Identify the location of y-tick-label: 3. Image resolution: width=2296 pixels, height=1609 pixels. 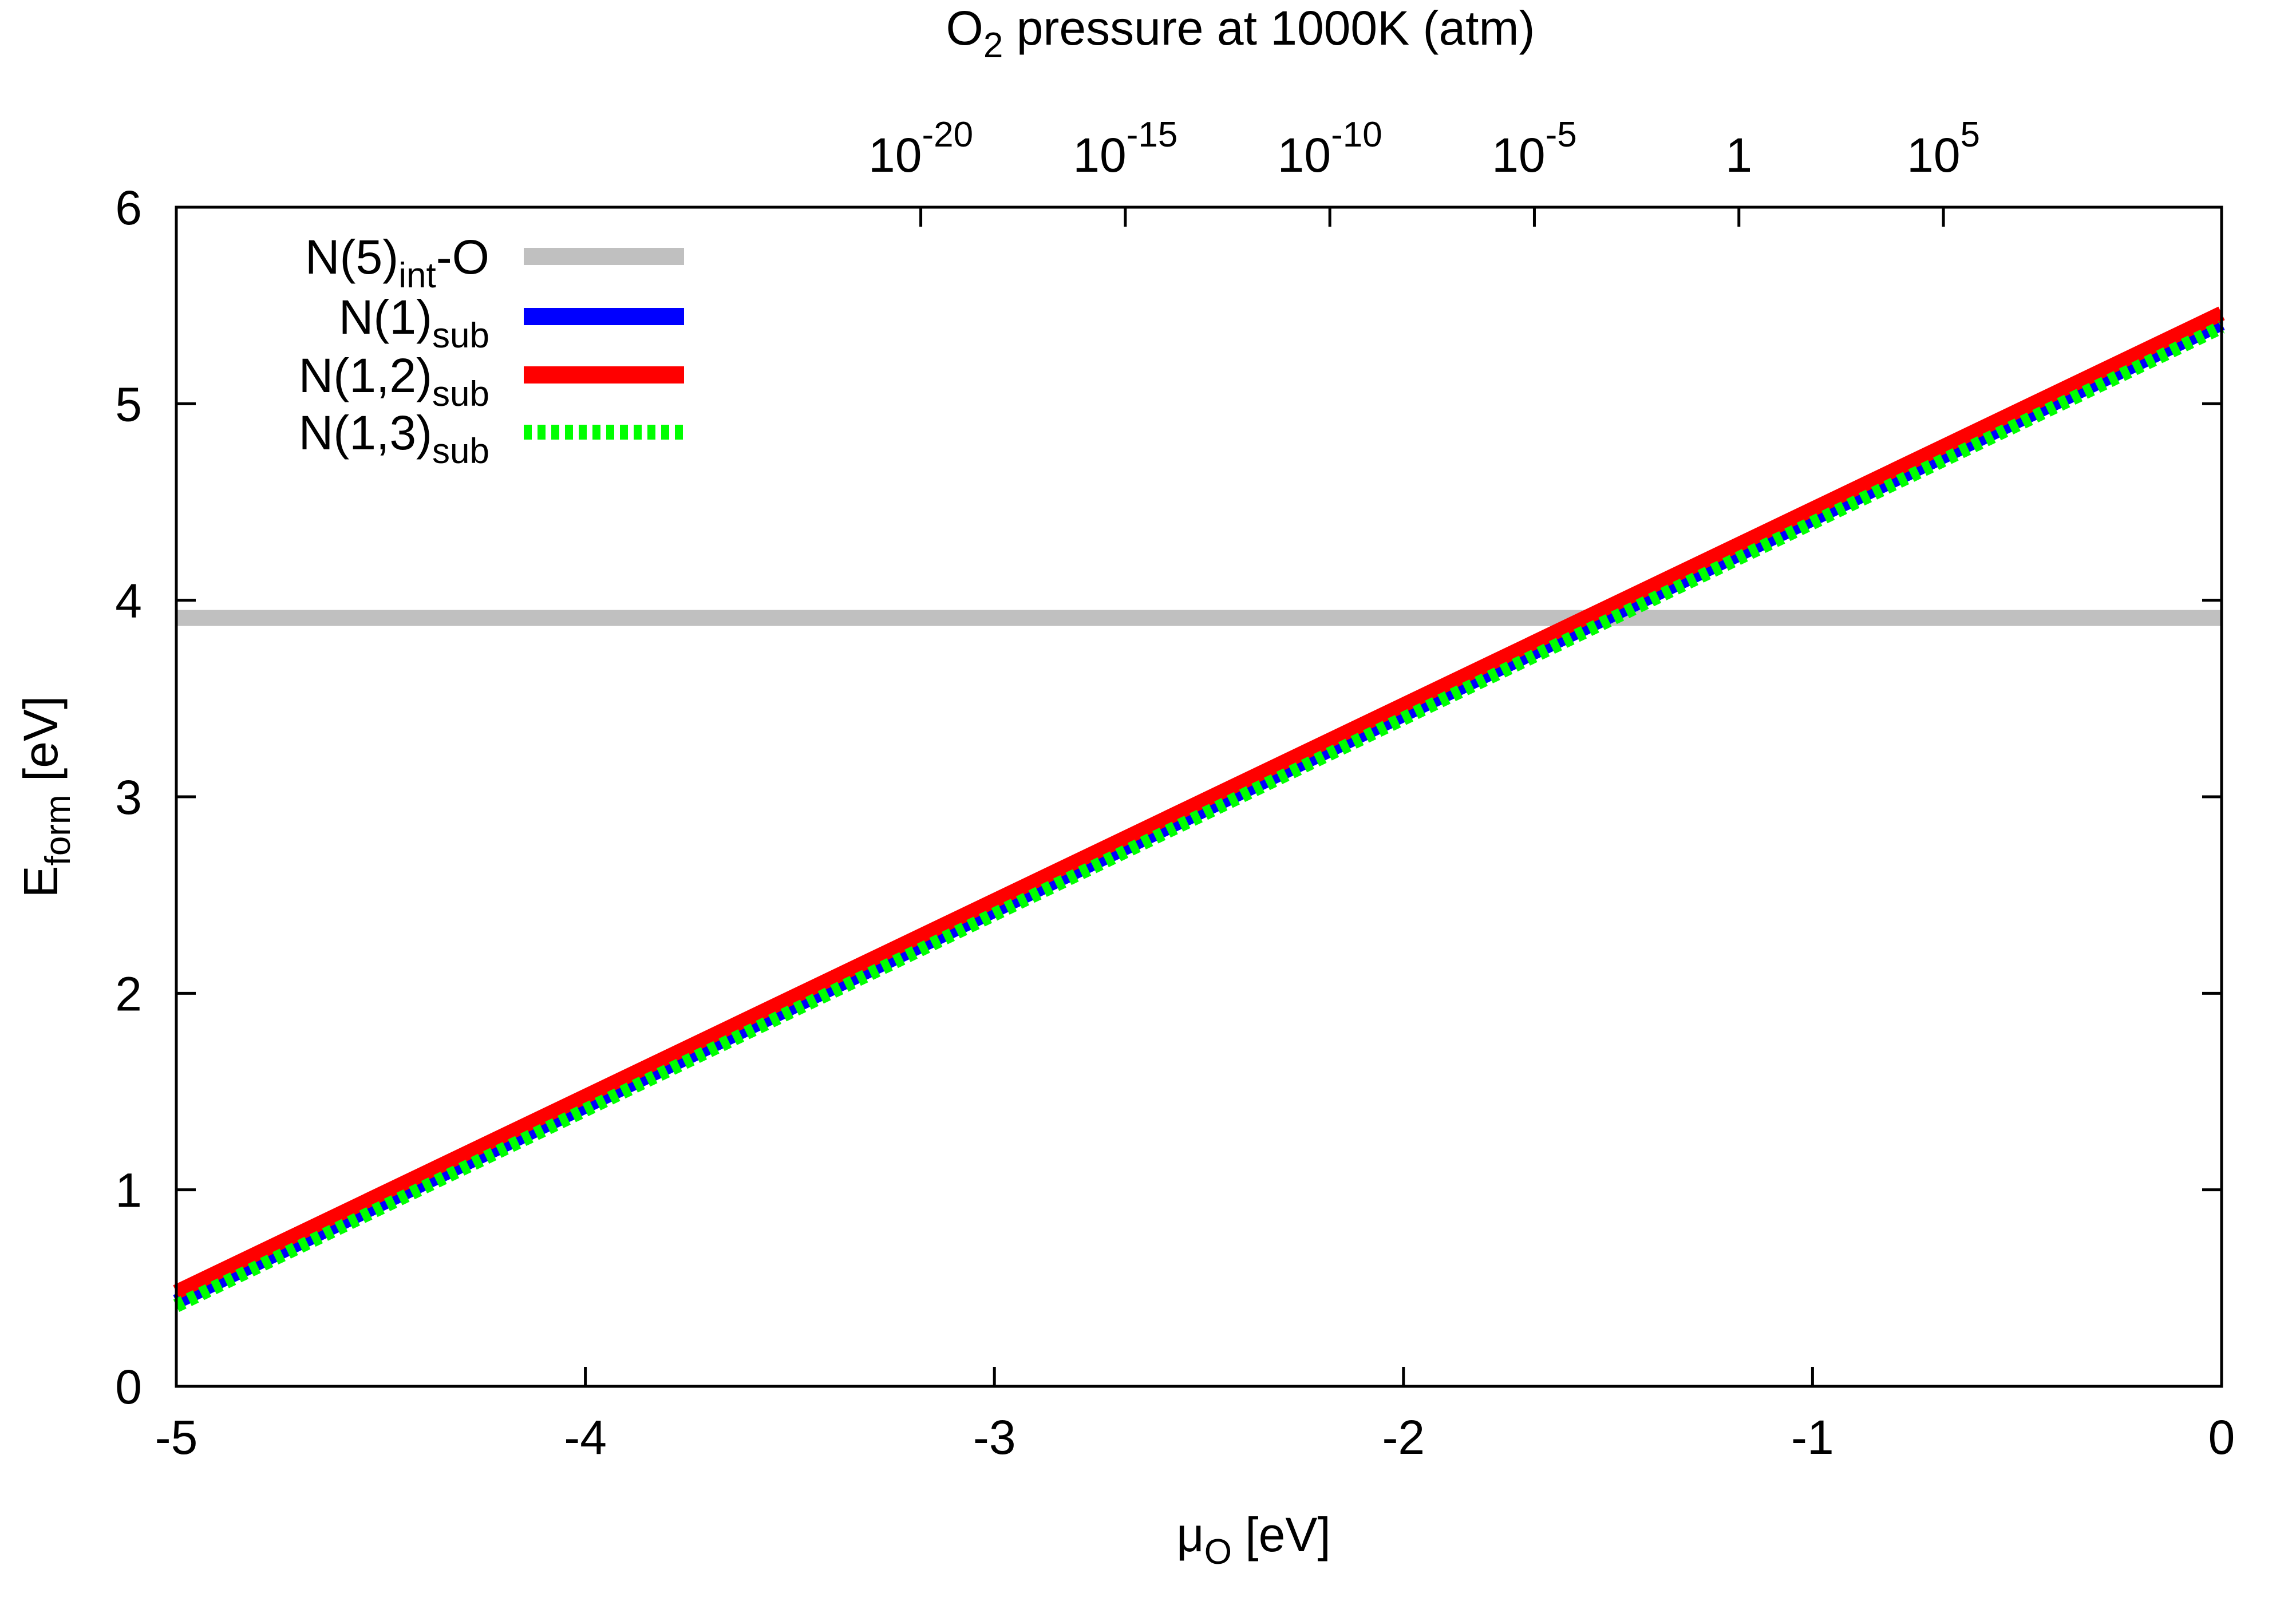
(128, 797).